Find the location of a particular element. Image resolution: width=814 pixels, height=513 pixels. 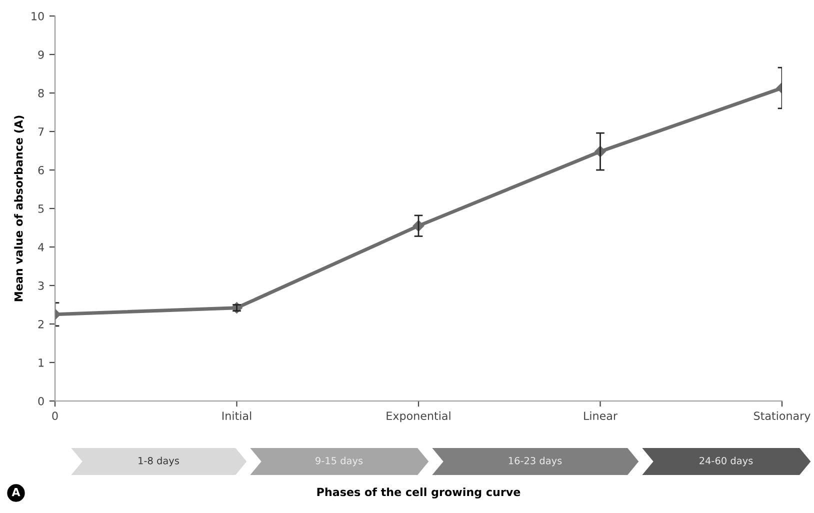

y-tick-label: 4 is located at coordinates (41, 247).